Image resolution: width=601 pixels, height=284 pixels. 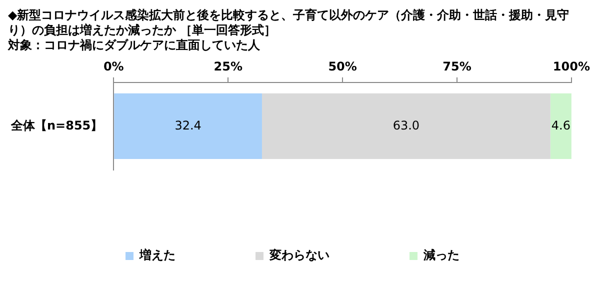 I want to click on y-tick-label: 全体【n=855】, so click(x=56, y=125).